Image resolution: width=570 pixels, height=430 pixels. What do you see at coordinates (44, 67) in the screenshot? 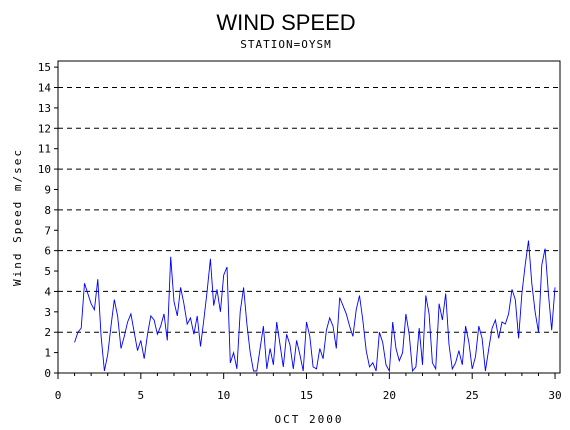
I see `y-tick-label: 15` at bounding box center [44, 67].